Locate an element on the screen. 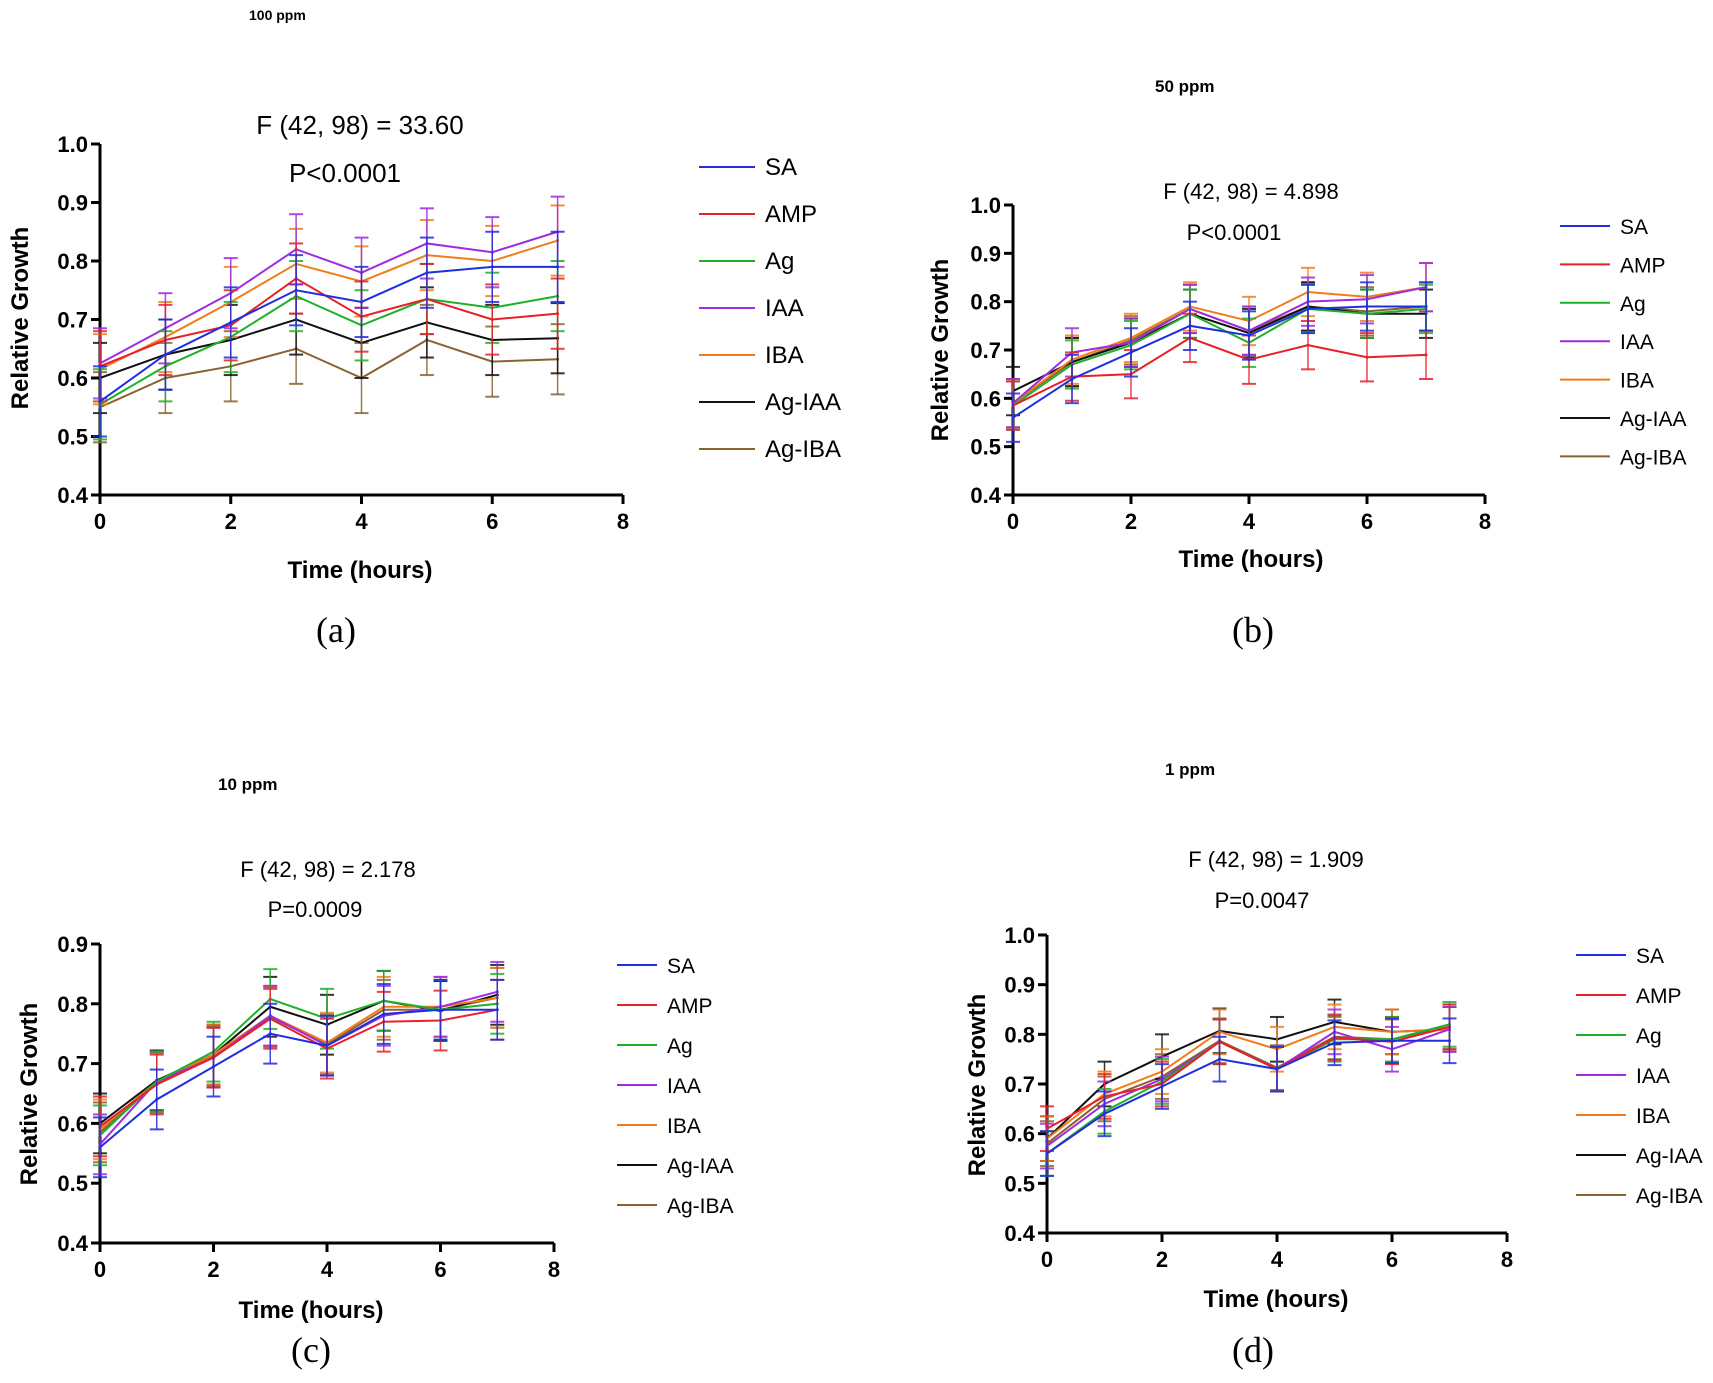  legend-label: AMP is located at coordinates (1643, 265).